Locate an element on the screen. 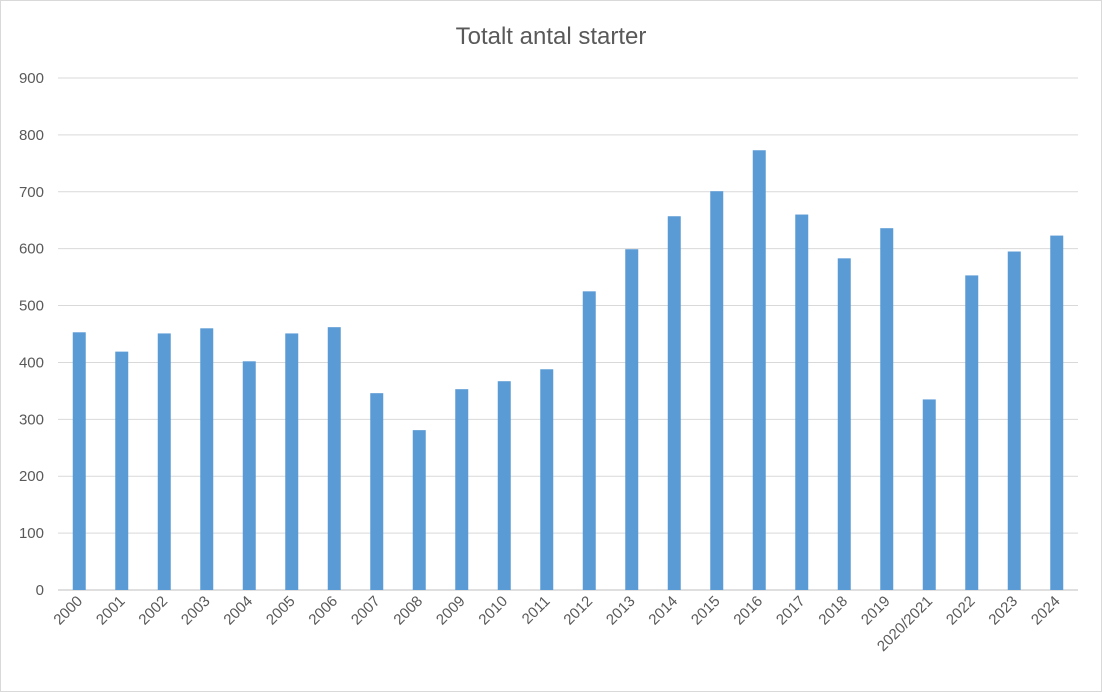 The image size is (1102, 692). x-tick-label: 2017 is located at coordinates (791, 611).